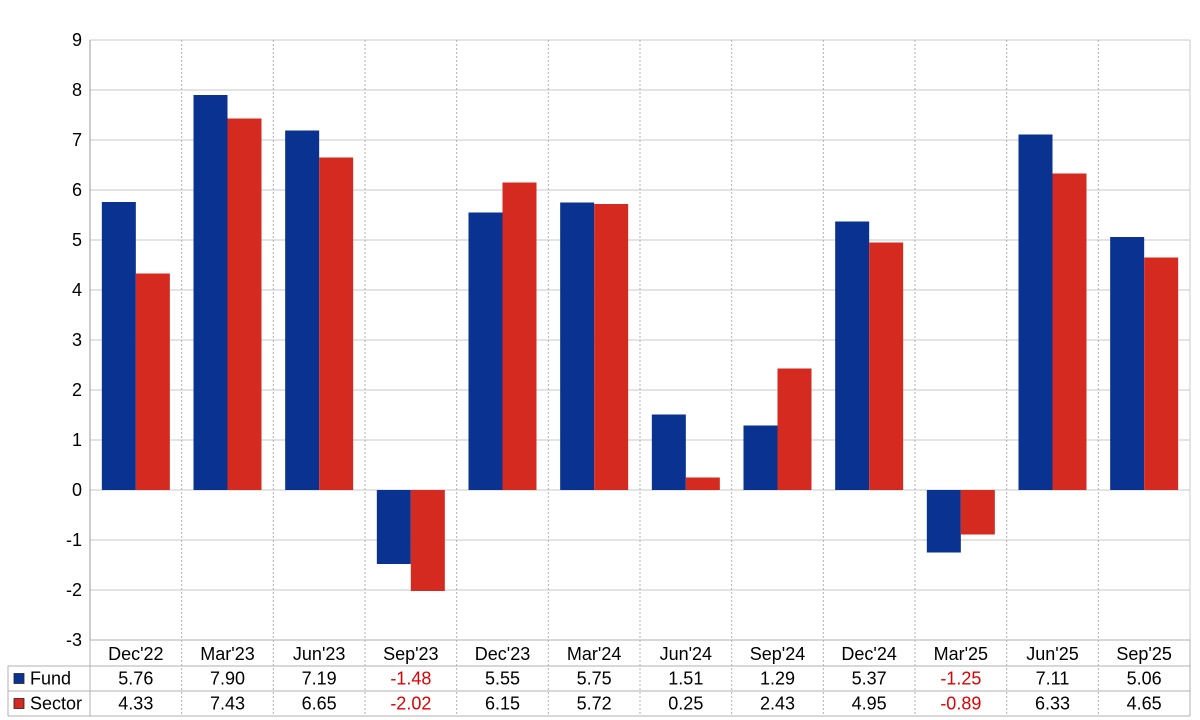 Image resolution: width=1200 pixels, height=720 pixels. What do you see at coordinates (411, 654) in the screenshot?
I see `x-tick-label: Sep'23` at bounding box center [411, 654].